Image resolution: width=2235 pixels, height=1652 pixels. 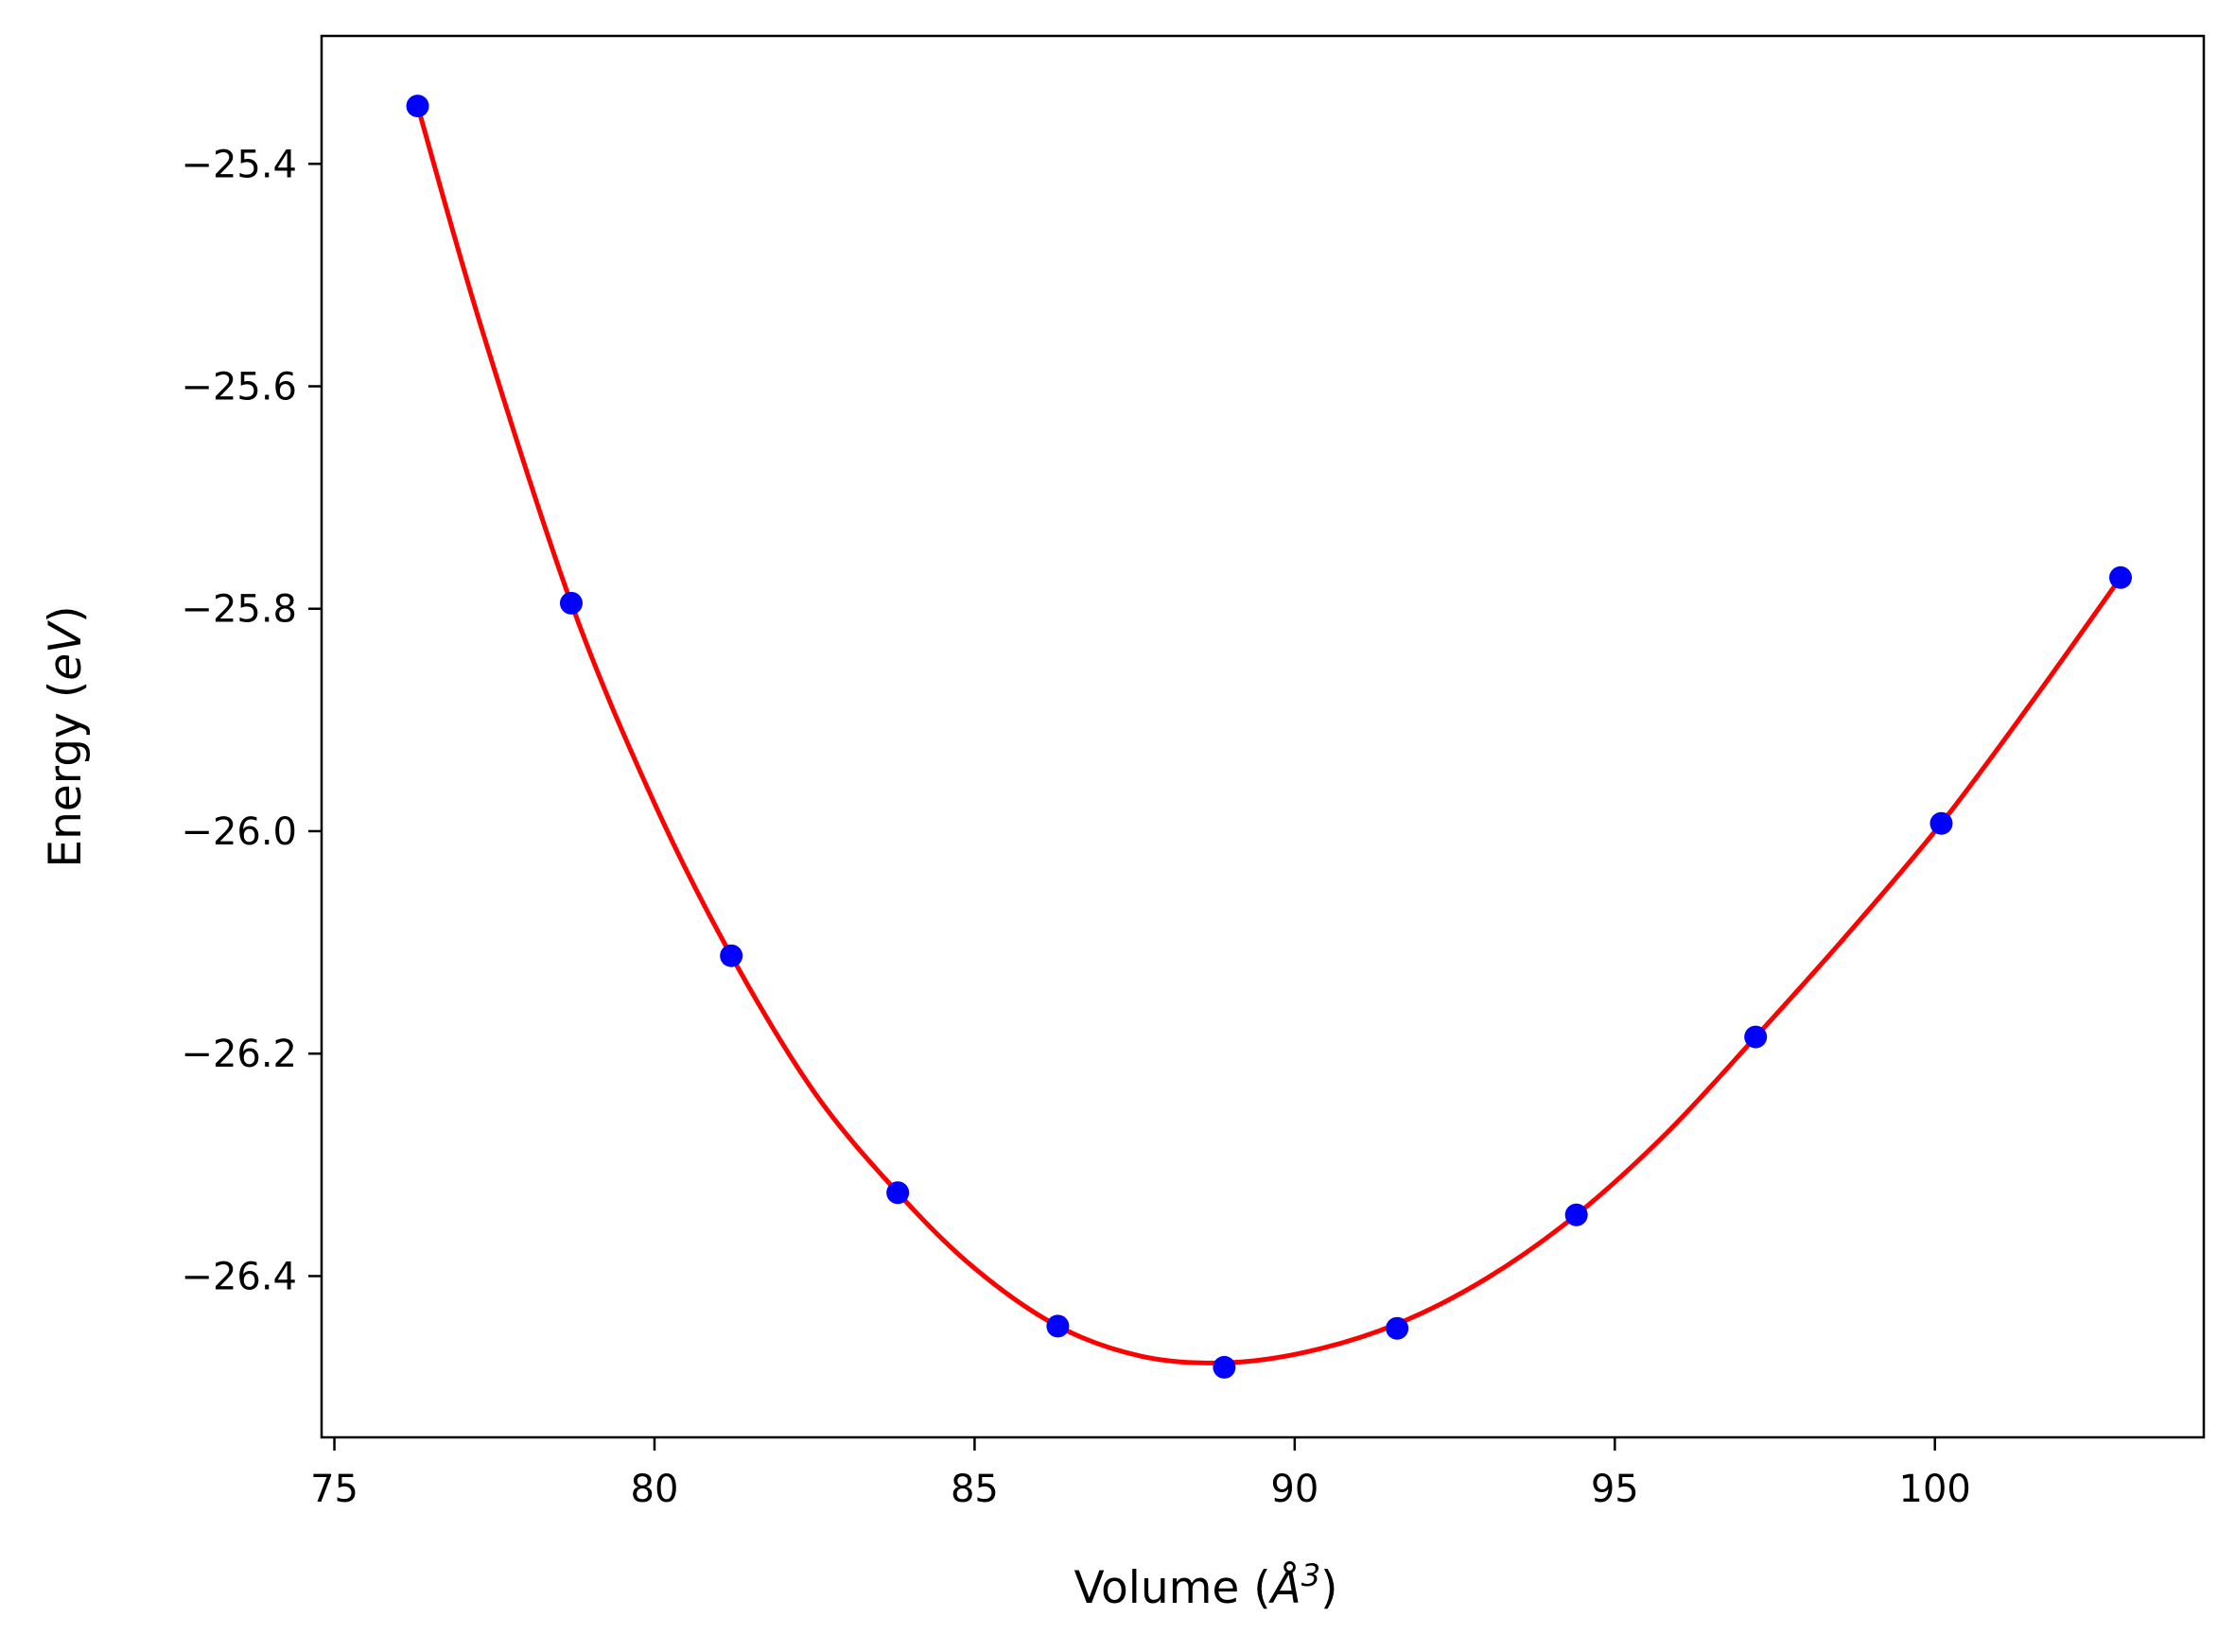 What do you see at coordinates (1206, 1586) in the screenshot?
I see `x-axis-label: Volume (Å3)` at bounding box center [1206, 1586].